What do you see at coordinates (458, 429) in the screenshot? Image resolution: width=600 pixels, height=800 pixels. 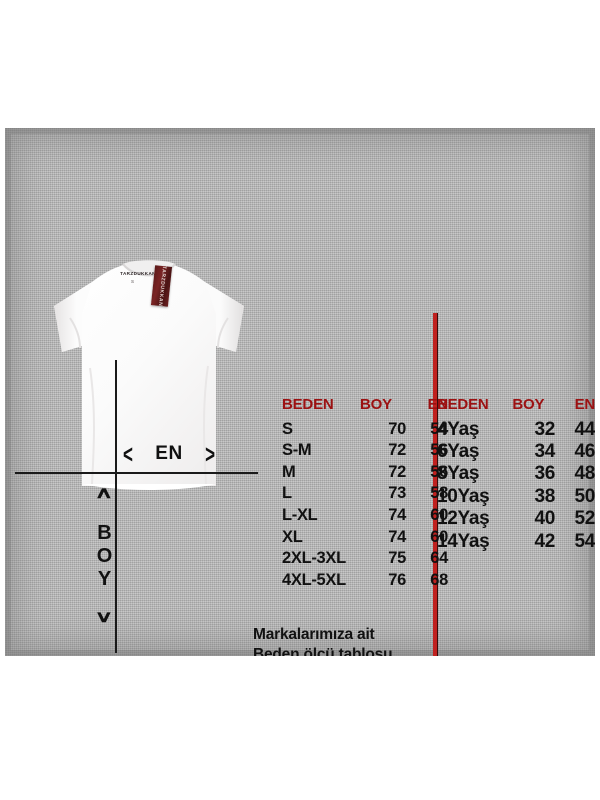 I see `cell-beden: 4Yaş` at bounding box center [458, 429].